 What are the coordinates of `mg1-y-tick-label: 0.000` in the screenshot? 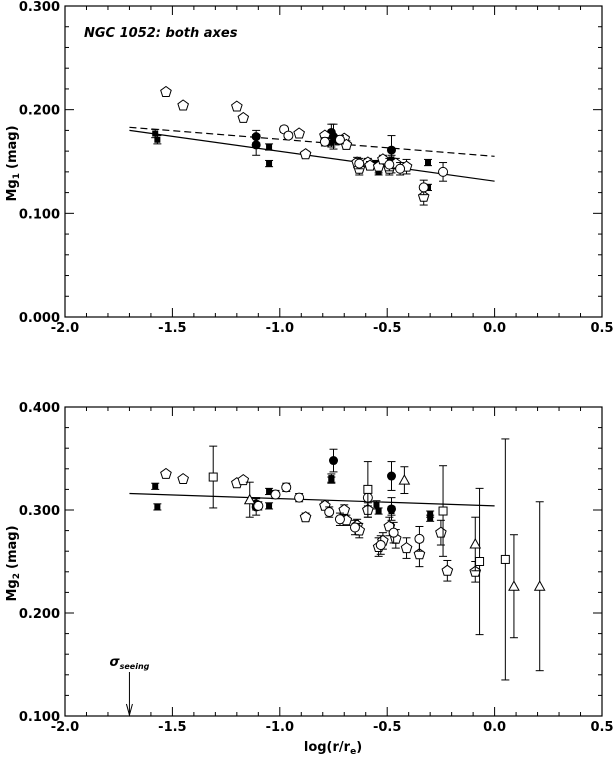 It's located at (39, 318).